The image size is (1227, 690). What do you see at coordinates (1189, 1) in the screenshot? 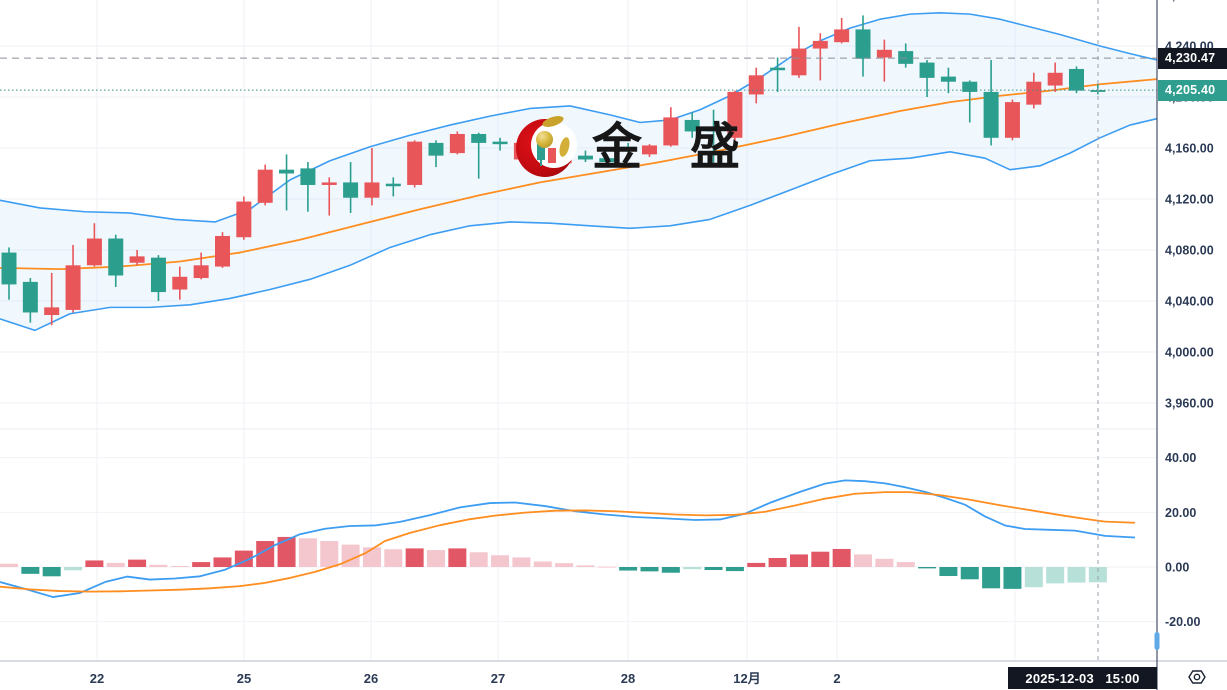
I see `price-tick-label: 4,280.00` at bounding box center [1189, 1].